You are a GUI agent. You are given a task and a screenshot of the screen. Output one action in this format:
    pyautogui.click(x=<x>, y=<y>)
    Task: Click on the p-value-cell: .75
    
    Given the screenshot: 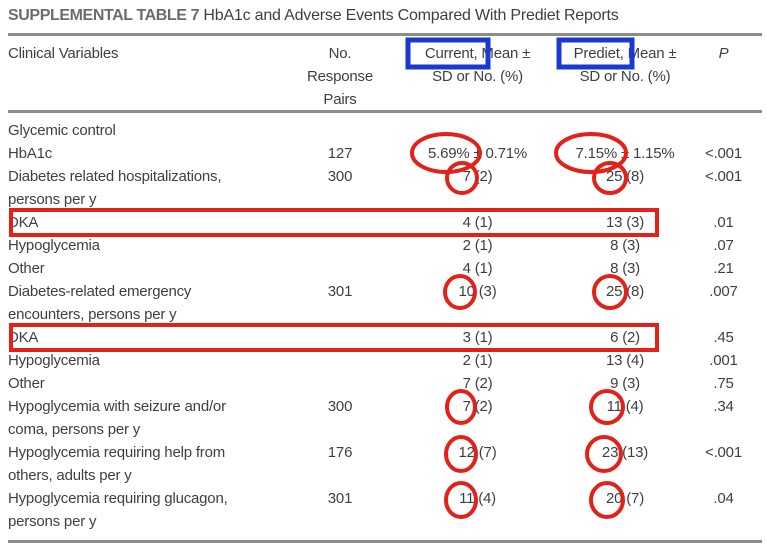 What is the action you would take?
    pyautogui.click(x=723, y=383)
    